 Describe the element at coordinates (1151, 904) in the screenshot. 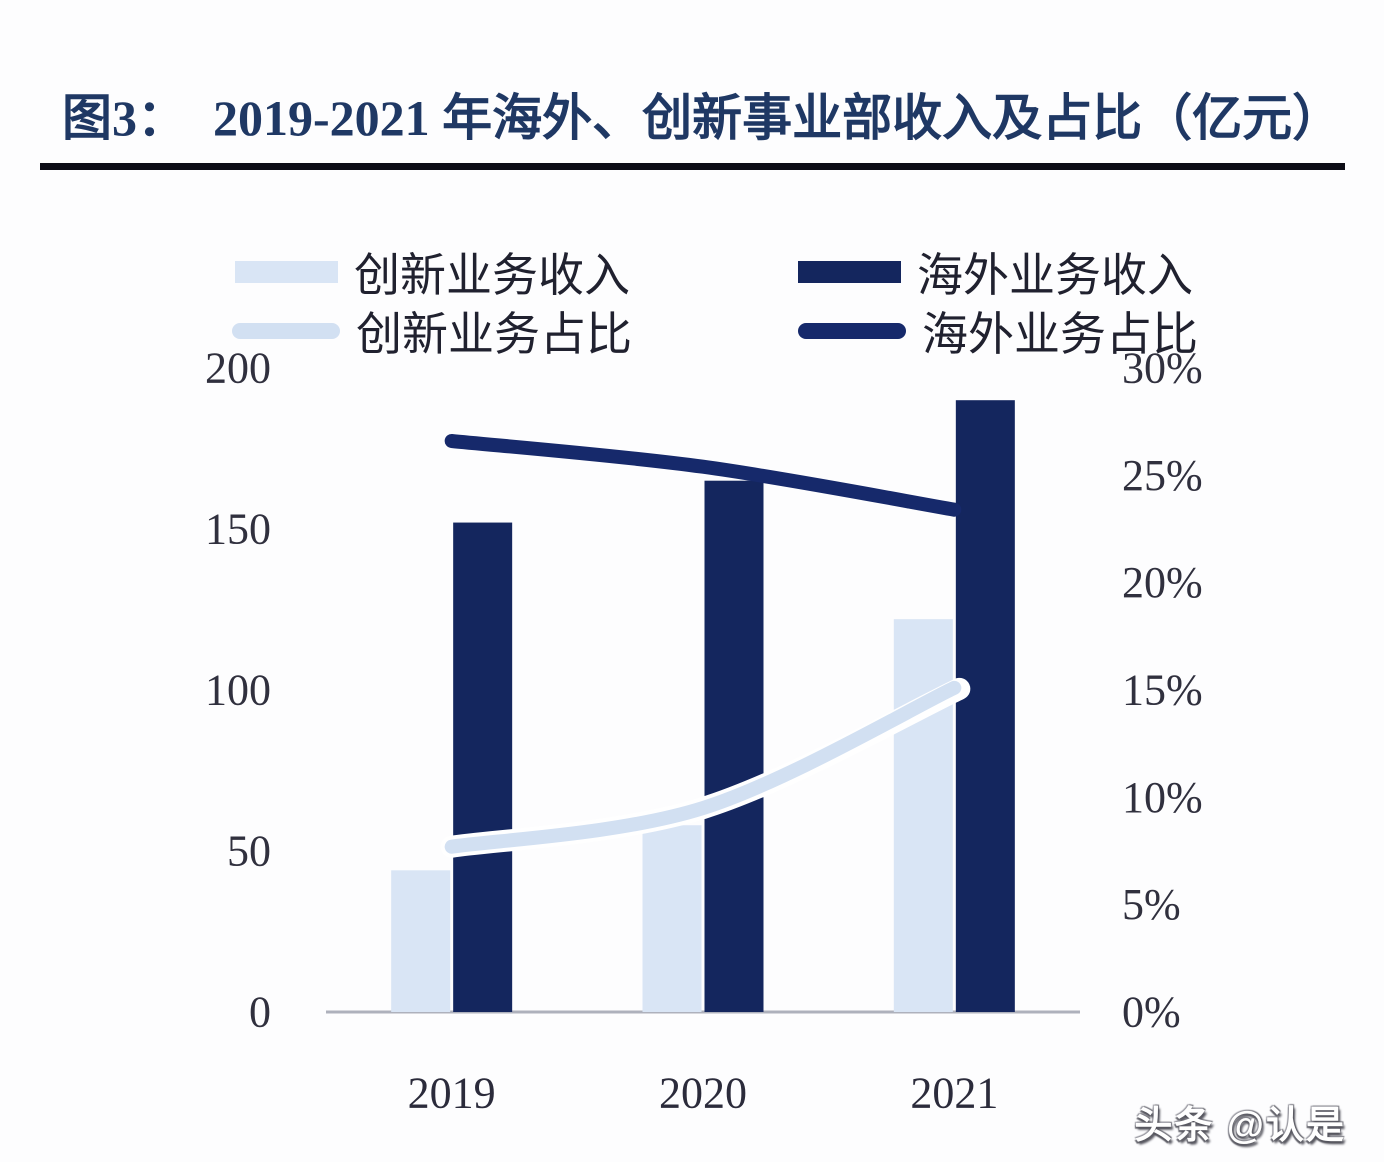

I see `right-axis-tick-5%: 5%` at that location.